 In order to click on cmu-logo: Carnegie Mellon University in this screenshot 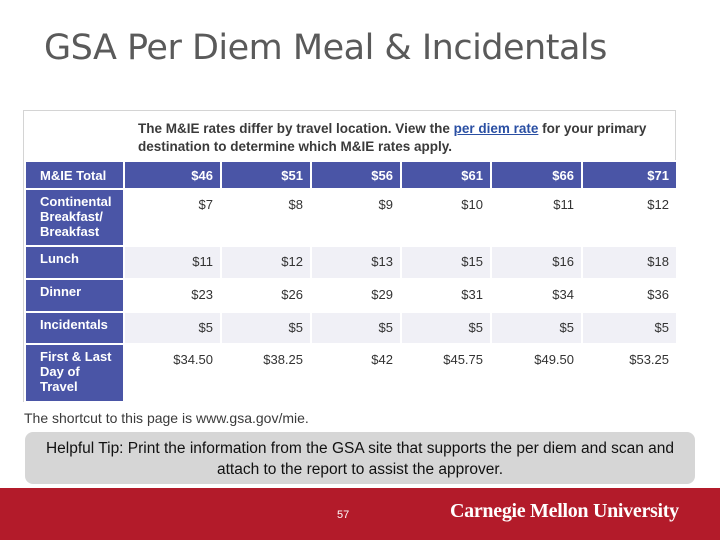, I will do `click(564, 511)`.